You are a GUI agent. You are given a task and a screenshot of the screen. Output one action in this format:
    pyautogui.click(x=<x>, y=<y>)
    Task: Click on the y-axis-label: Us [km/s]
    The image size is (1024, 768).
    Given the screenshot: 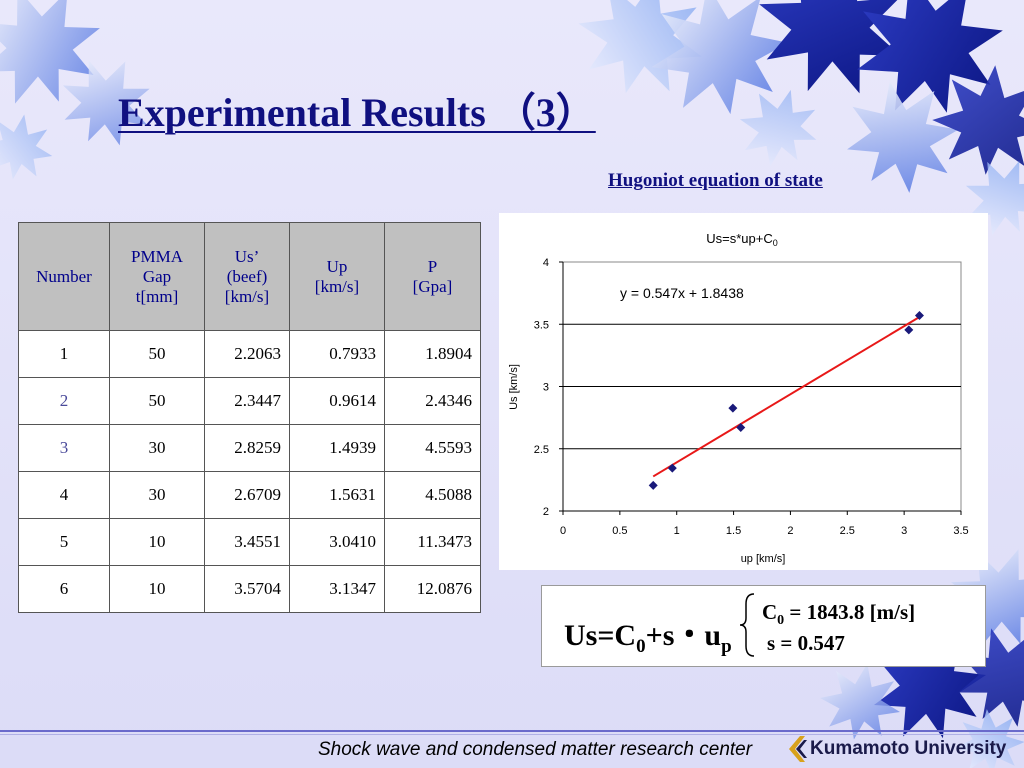 What is the action you would take?
    pyautogui.click(x=514, y=387)
    